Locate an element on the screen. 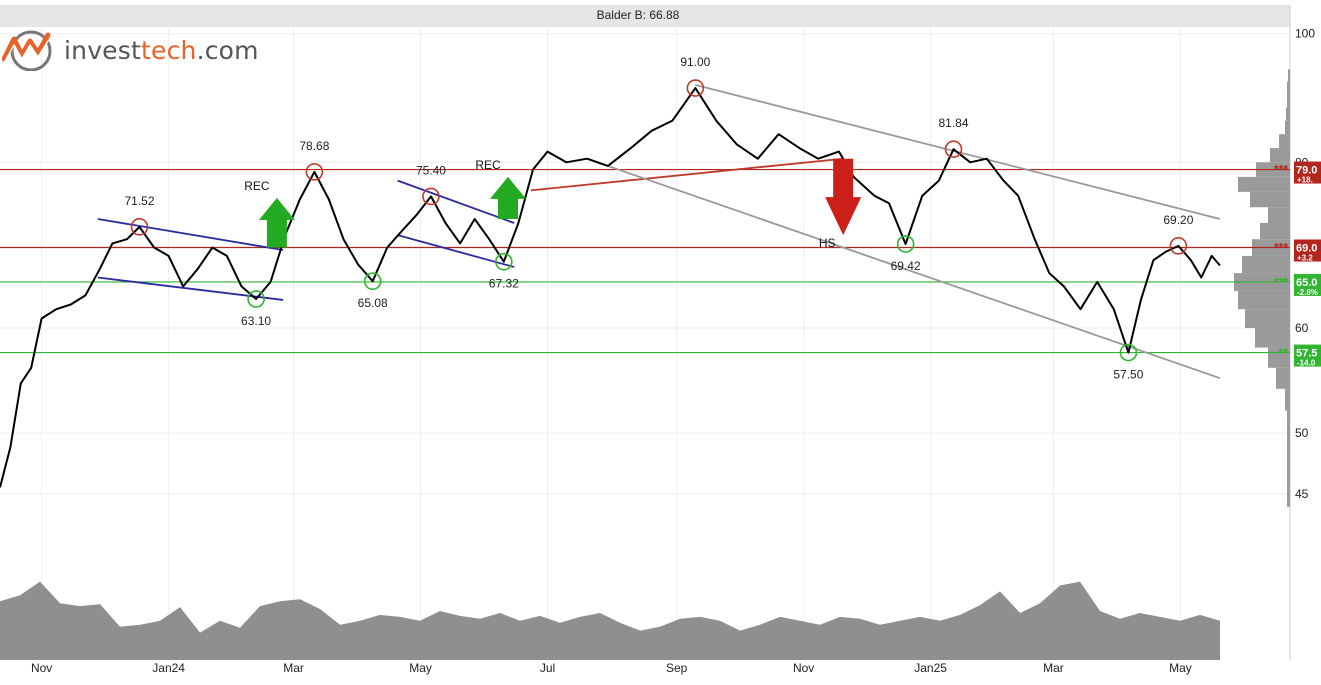 The image size is (1321, 685). level-value: 65.0 is located at coordinates (1306, 283).